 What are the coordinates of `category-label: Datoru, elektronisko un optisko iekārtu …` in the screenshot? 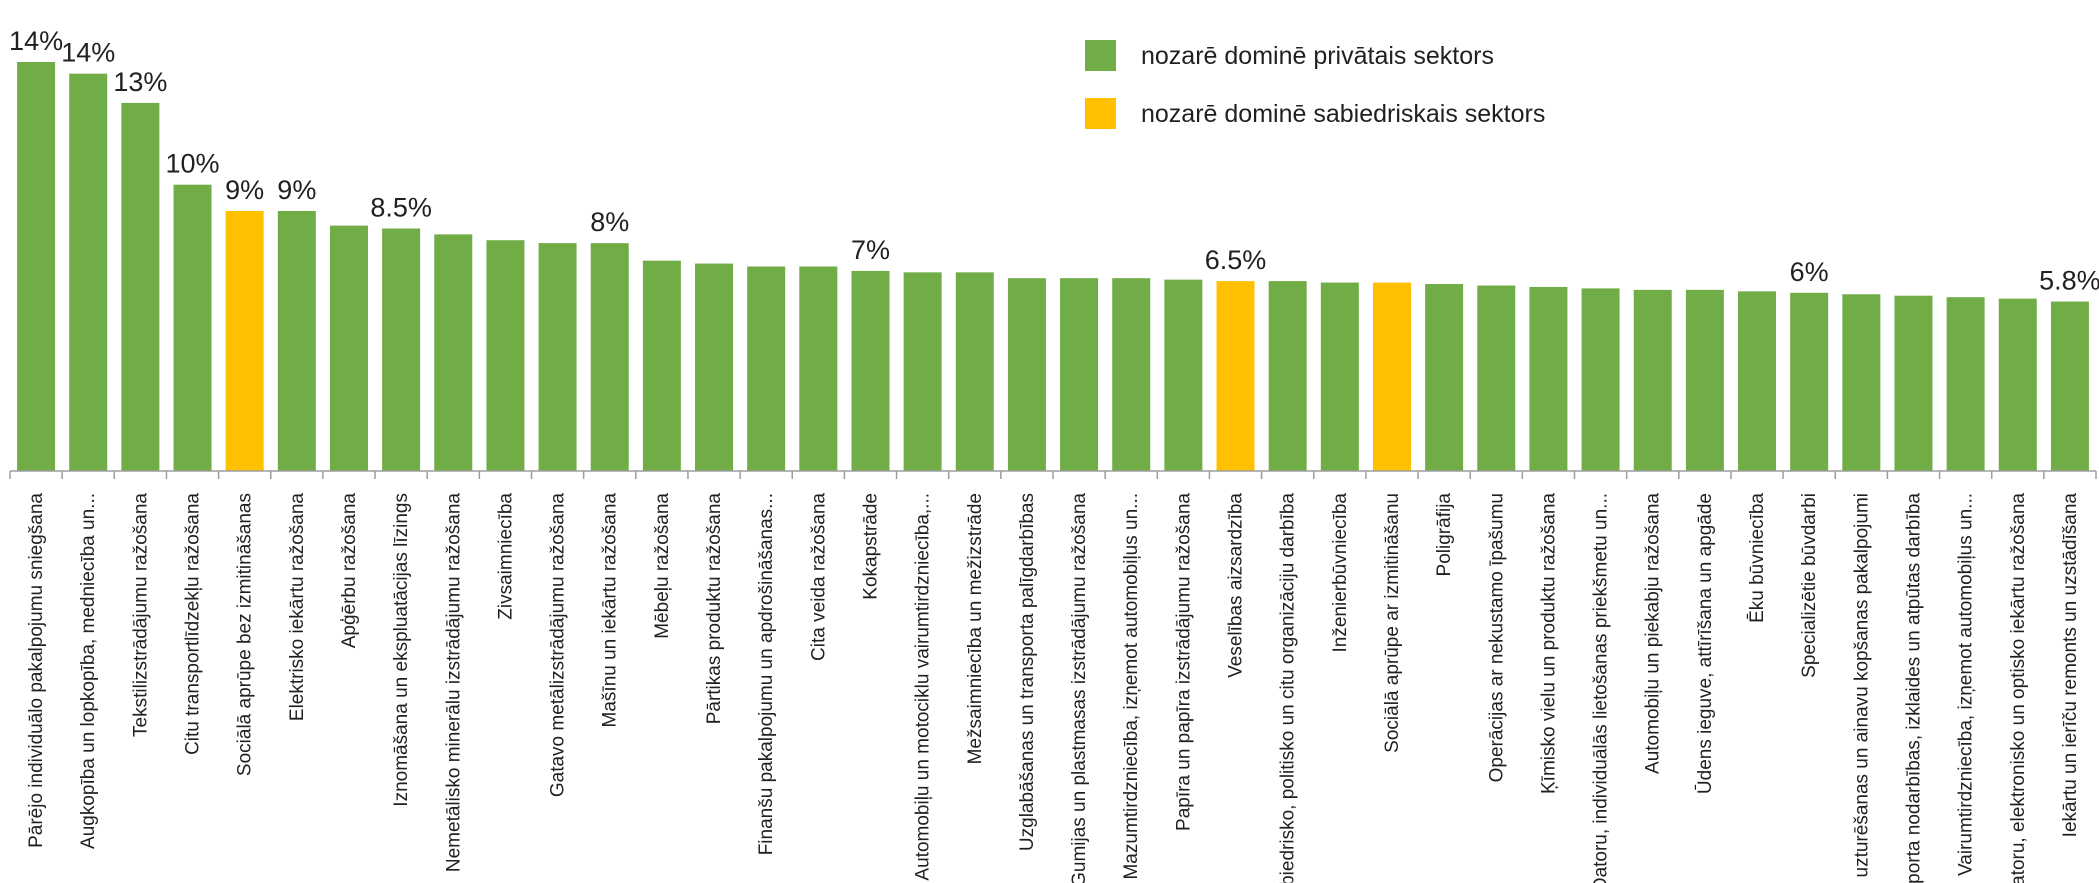 It's located at (2018, 688).